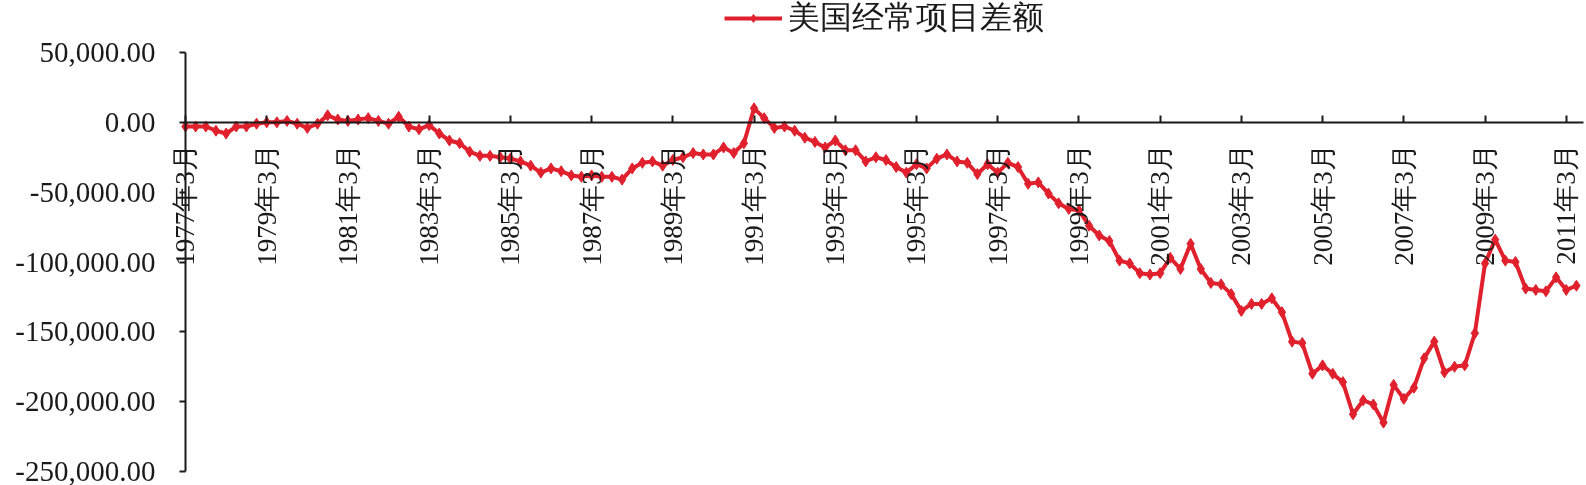 This screenshot has width=1586, height=485. What do you see at coordinates (754, 205) in the screenshot?
I see `x-tick-label: 1991年3月` at bounding box center [754, 205].